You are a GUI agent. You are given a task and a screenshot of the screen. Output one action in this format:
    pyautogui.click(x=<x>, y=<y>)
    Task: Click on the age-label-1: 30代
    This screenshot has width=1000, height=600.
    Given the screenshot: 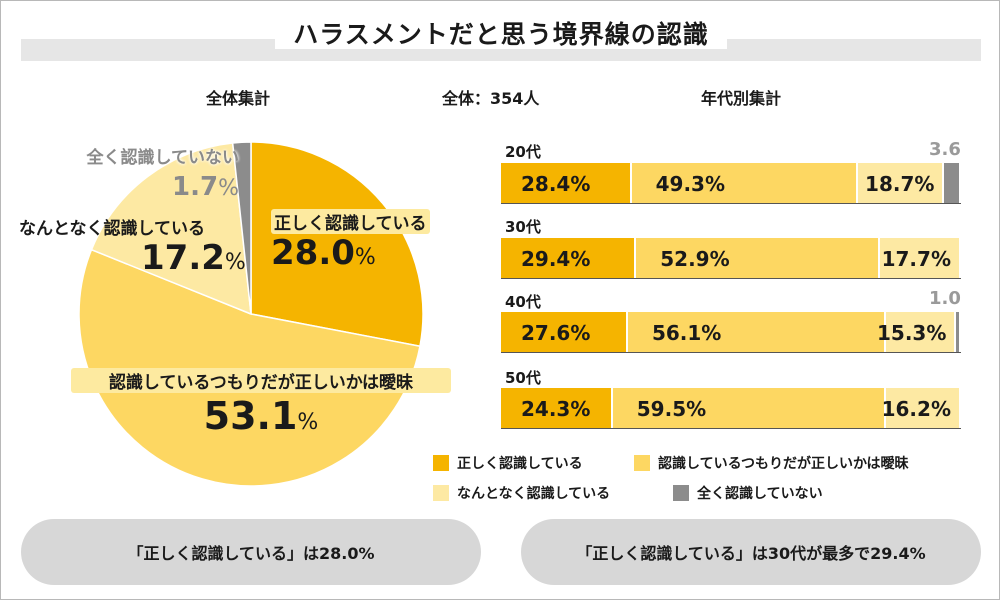 What is the action you would take?
    pyautogui.click(x=523, y=227)
    